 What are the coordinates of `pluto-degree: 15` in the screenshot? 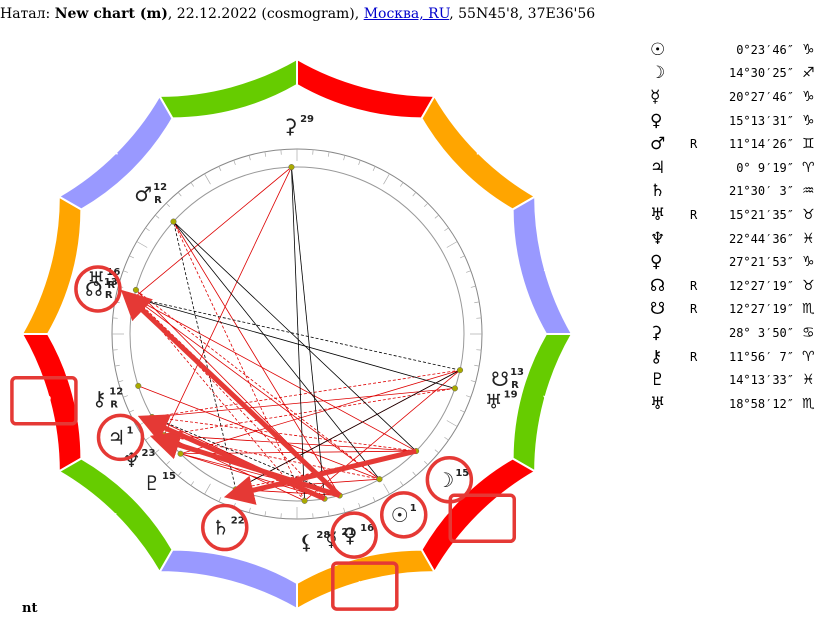 It's located at (169, 476).